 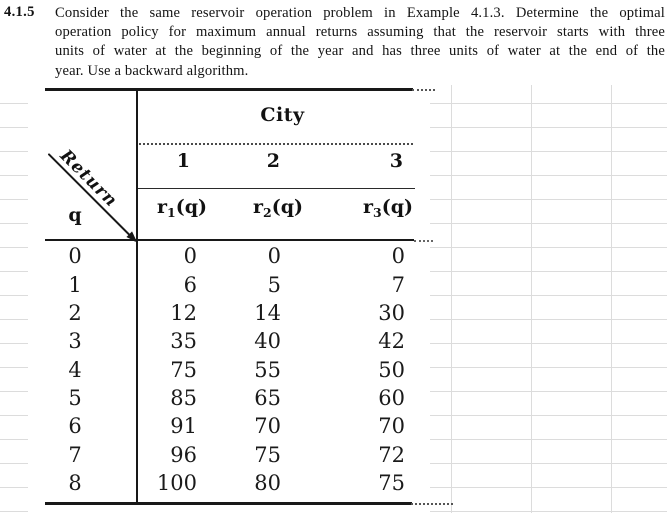 What do you see at coordinates (423, 241) in the screenshot?
I see `header-bottom-border-dotted` at bounding box center [423, 241].